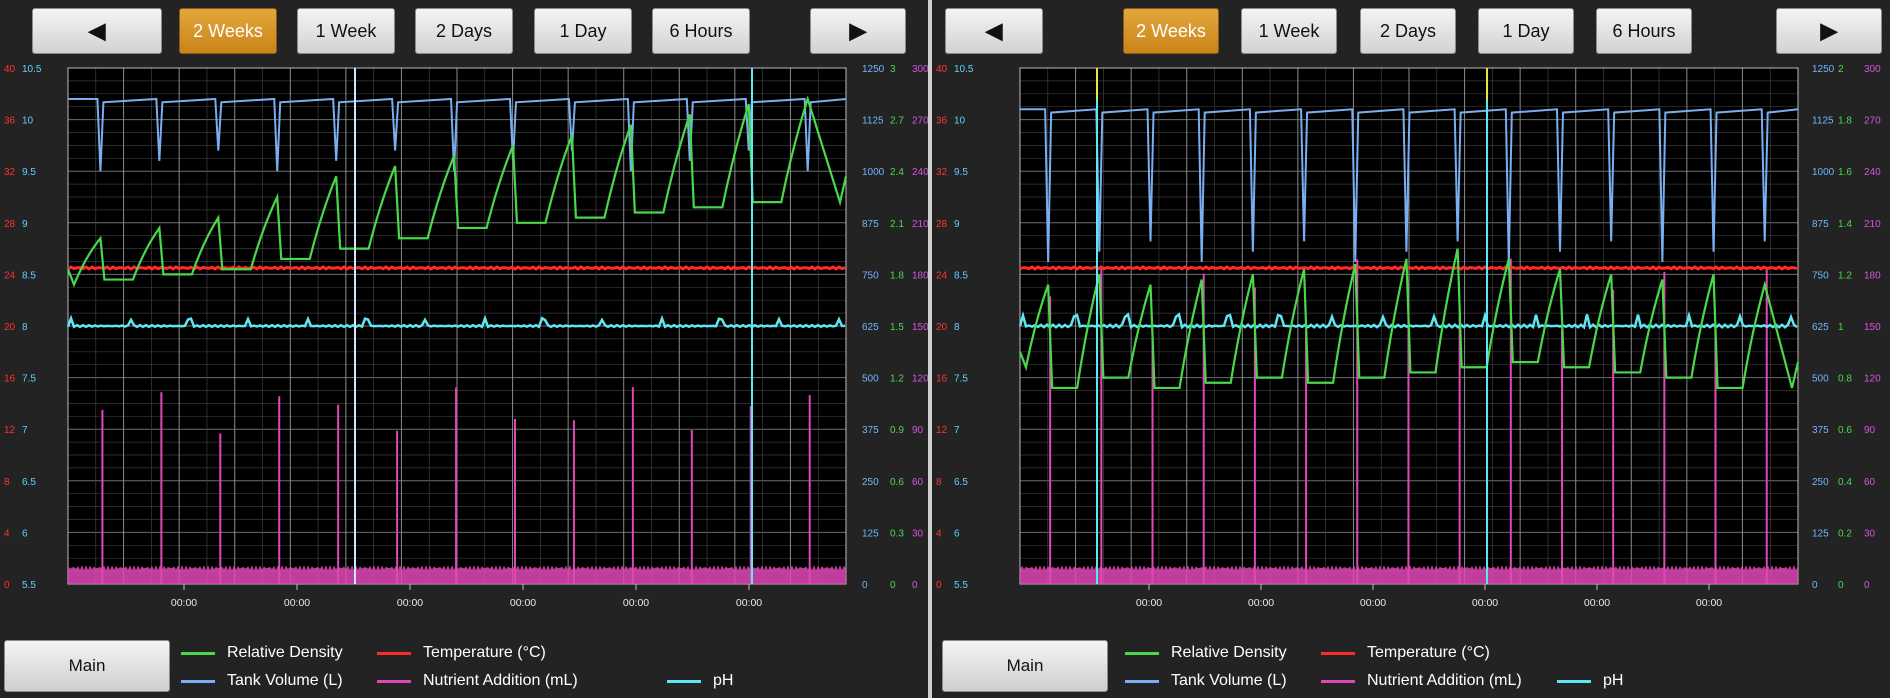 This screenshot has height=698, width=1890. Describe the element at coordinates (1867, 585) in the screenshot. I see `y-tick-nutrient: 0` at that location.